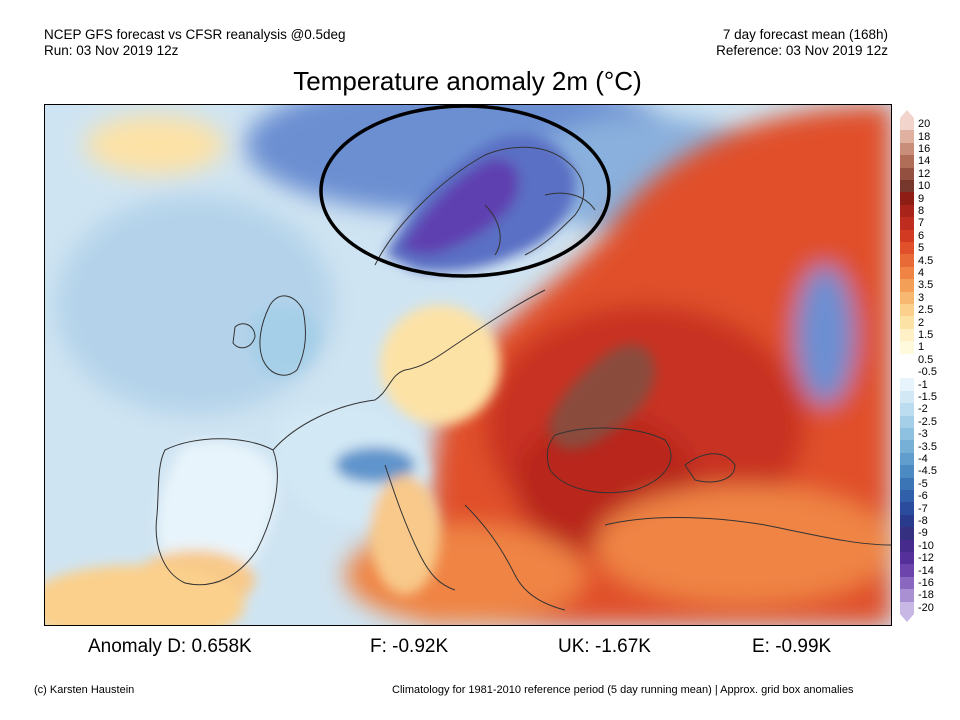  What do you see at coordinates (926, 310) in the screenshot?
I see `colorbar-label: 2.5` at bounding box center [926, 310].